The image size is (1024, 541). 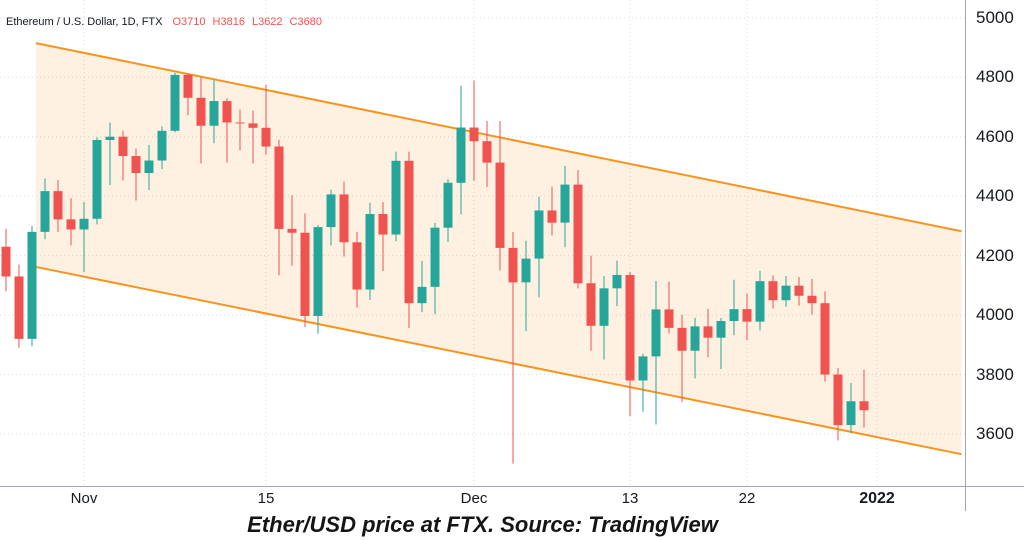 What do you see at coordinates (995, 255) in the screenshot?
I see `price-tick-label: 4200` at bounding box center [995, 255].